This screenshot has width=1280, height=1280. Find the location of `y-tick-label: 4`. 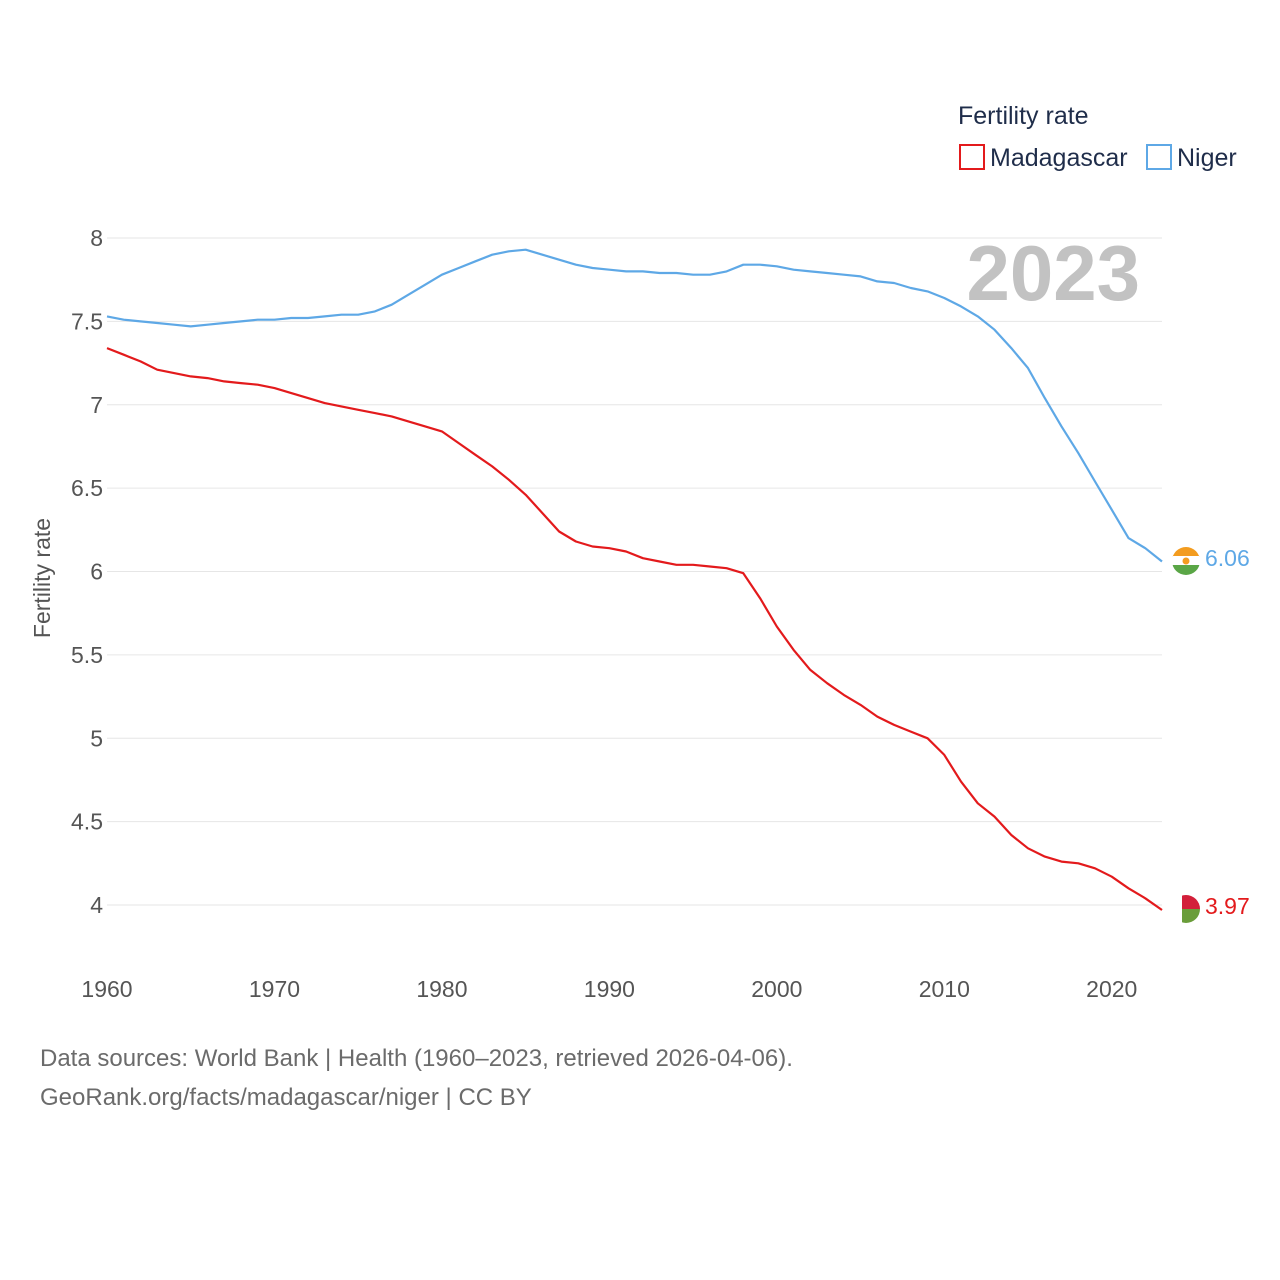

y-tick-label: 4 is located at coordinates (96, 905).